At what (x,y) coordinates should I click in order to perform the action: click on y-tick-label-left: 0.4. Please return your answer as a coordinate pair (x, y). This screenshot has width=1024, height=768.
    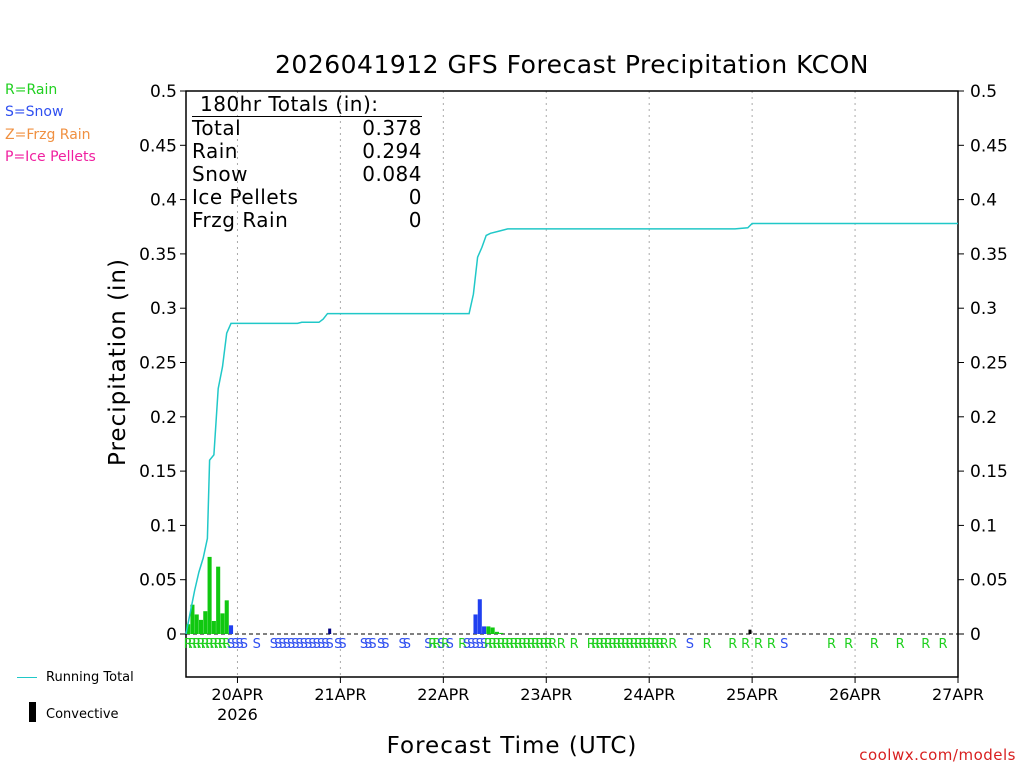
    Looking at the image, I should click on (163, 201).